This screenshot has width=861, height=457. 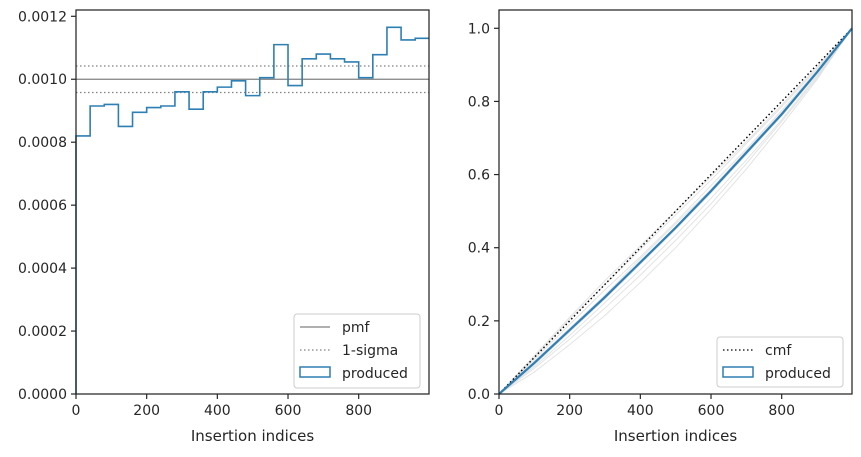 What do you see at coordinates (315, 372) in the screenshot?
I see `legend-produced-swatch` at bounding box center [315, 372].